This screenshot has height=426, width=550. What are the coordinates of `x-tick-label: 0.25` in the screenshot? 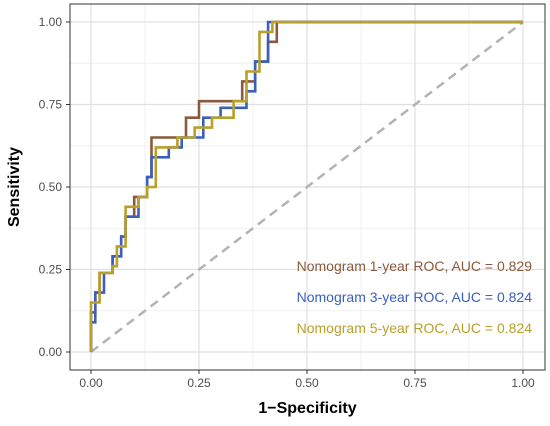 It's located at (199, 383).